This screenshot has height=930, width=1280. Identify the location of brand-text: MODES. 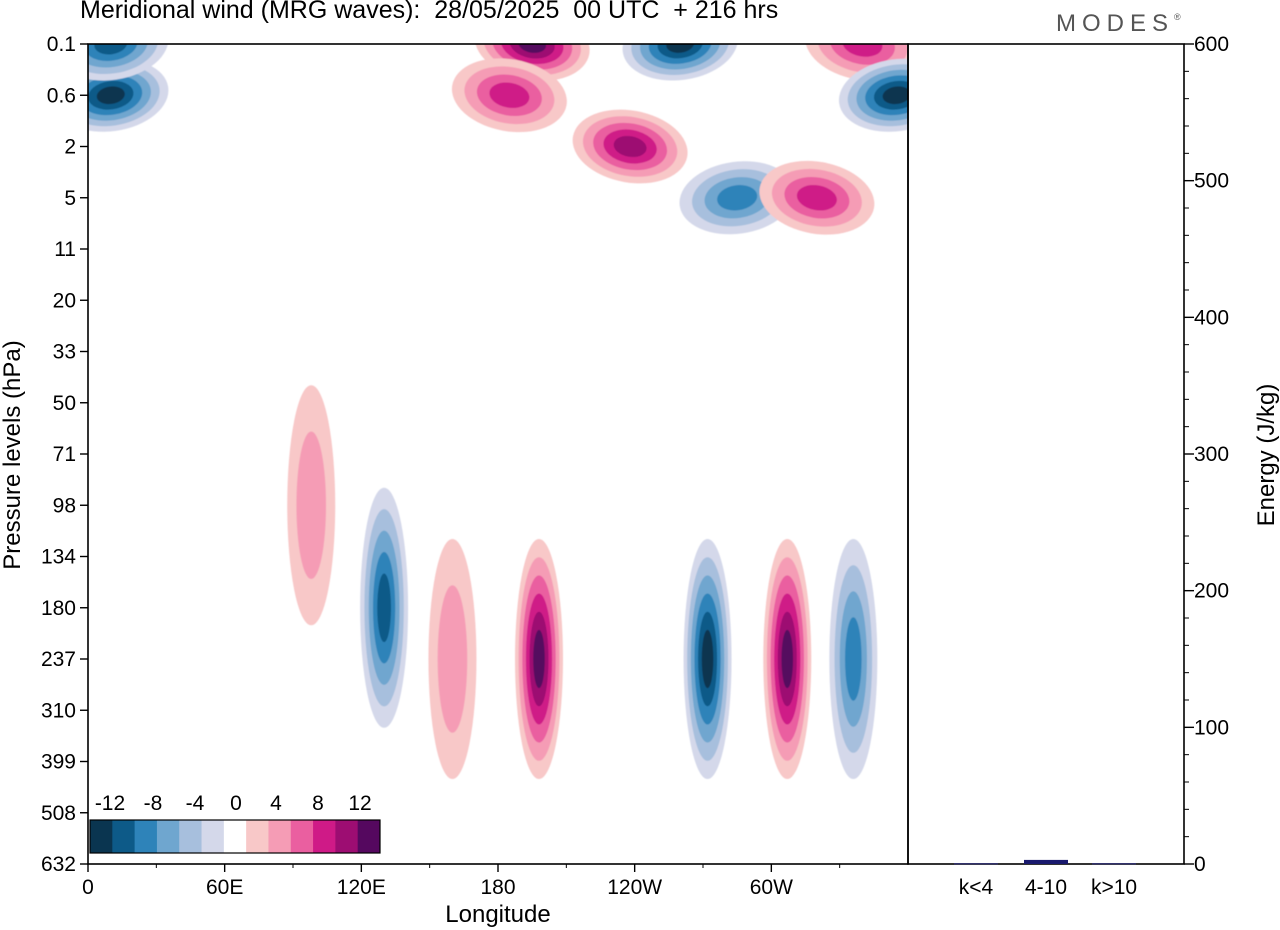
(1115, 23).